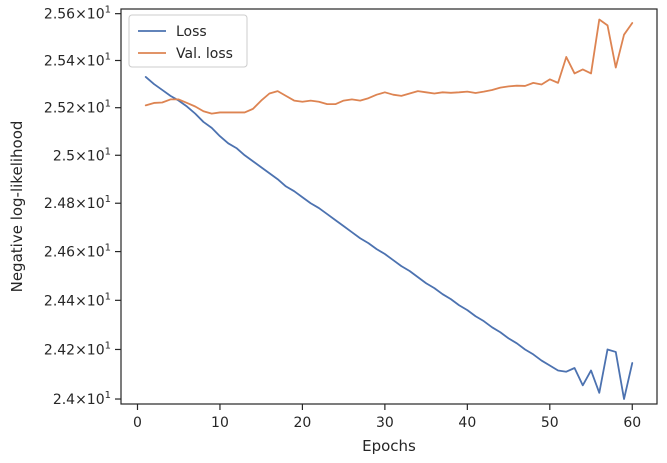 The width and height of the screenshot is (667, 463). I want to click on x-tick-label: 60, so click(632, 423).